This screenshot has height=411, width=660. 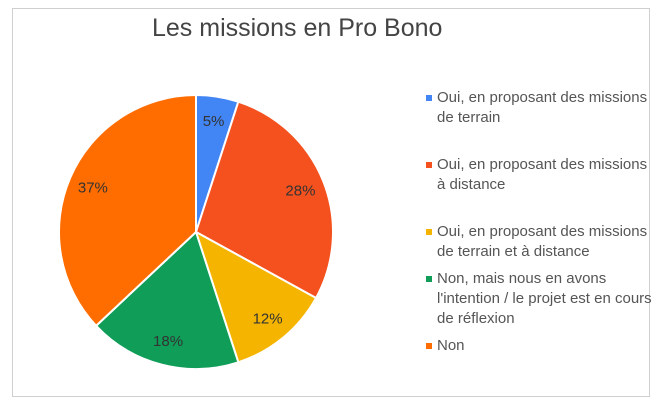 I want to click on slice-label: 12%, so click(x=268, y=319).